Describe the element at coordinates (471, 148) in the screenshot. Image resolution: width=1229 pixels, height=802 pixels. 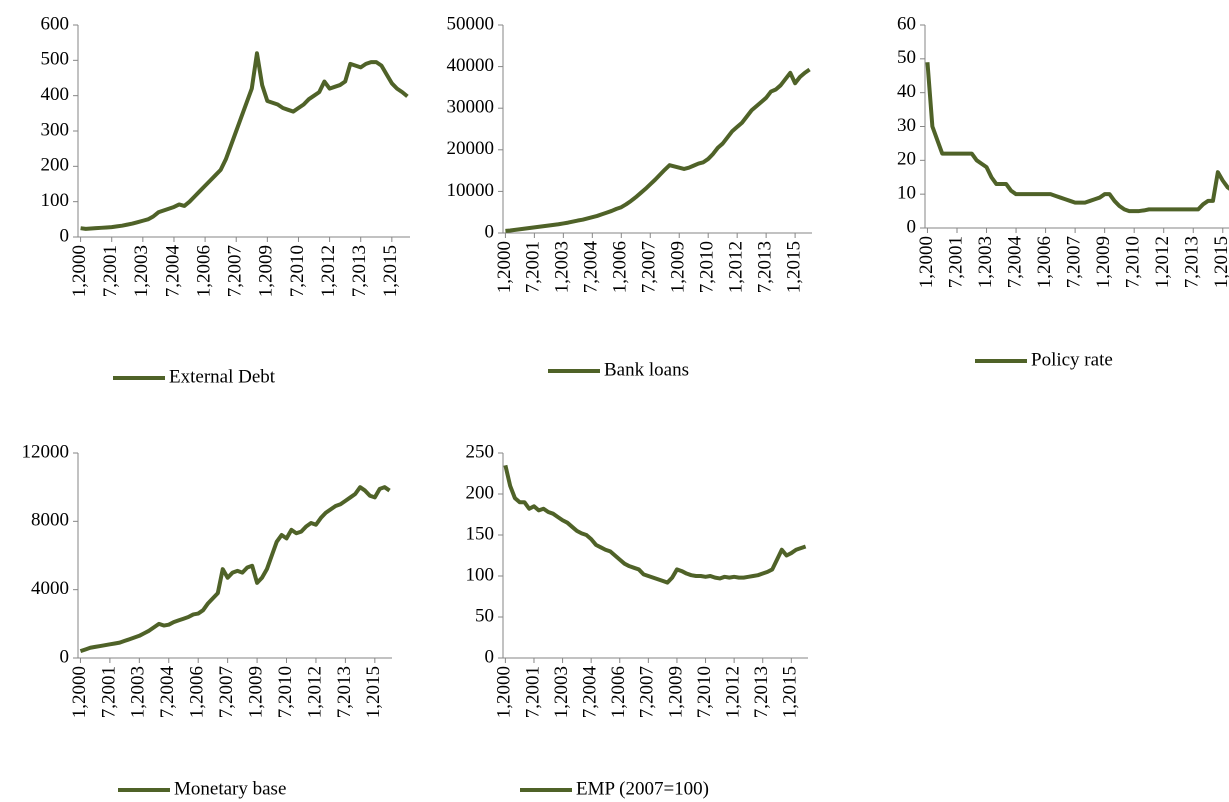
I see `y-tick-label: 20000` at that location.